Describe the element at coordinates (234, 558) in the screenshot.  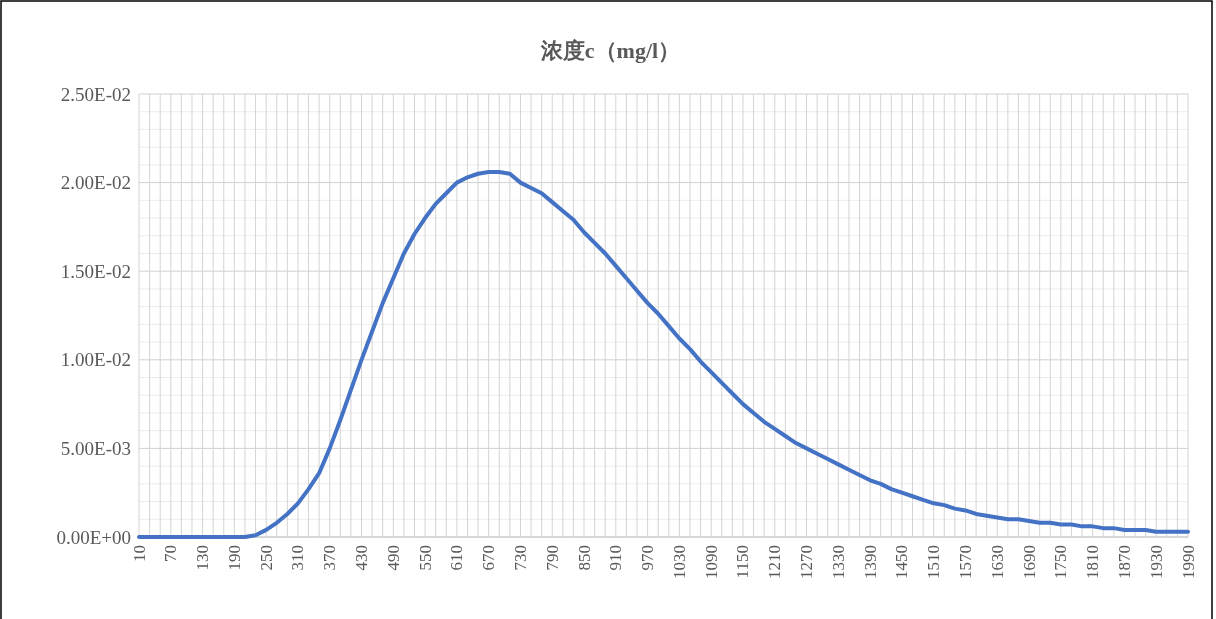
I see `x-tick-label: 190` at that location.